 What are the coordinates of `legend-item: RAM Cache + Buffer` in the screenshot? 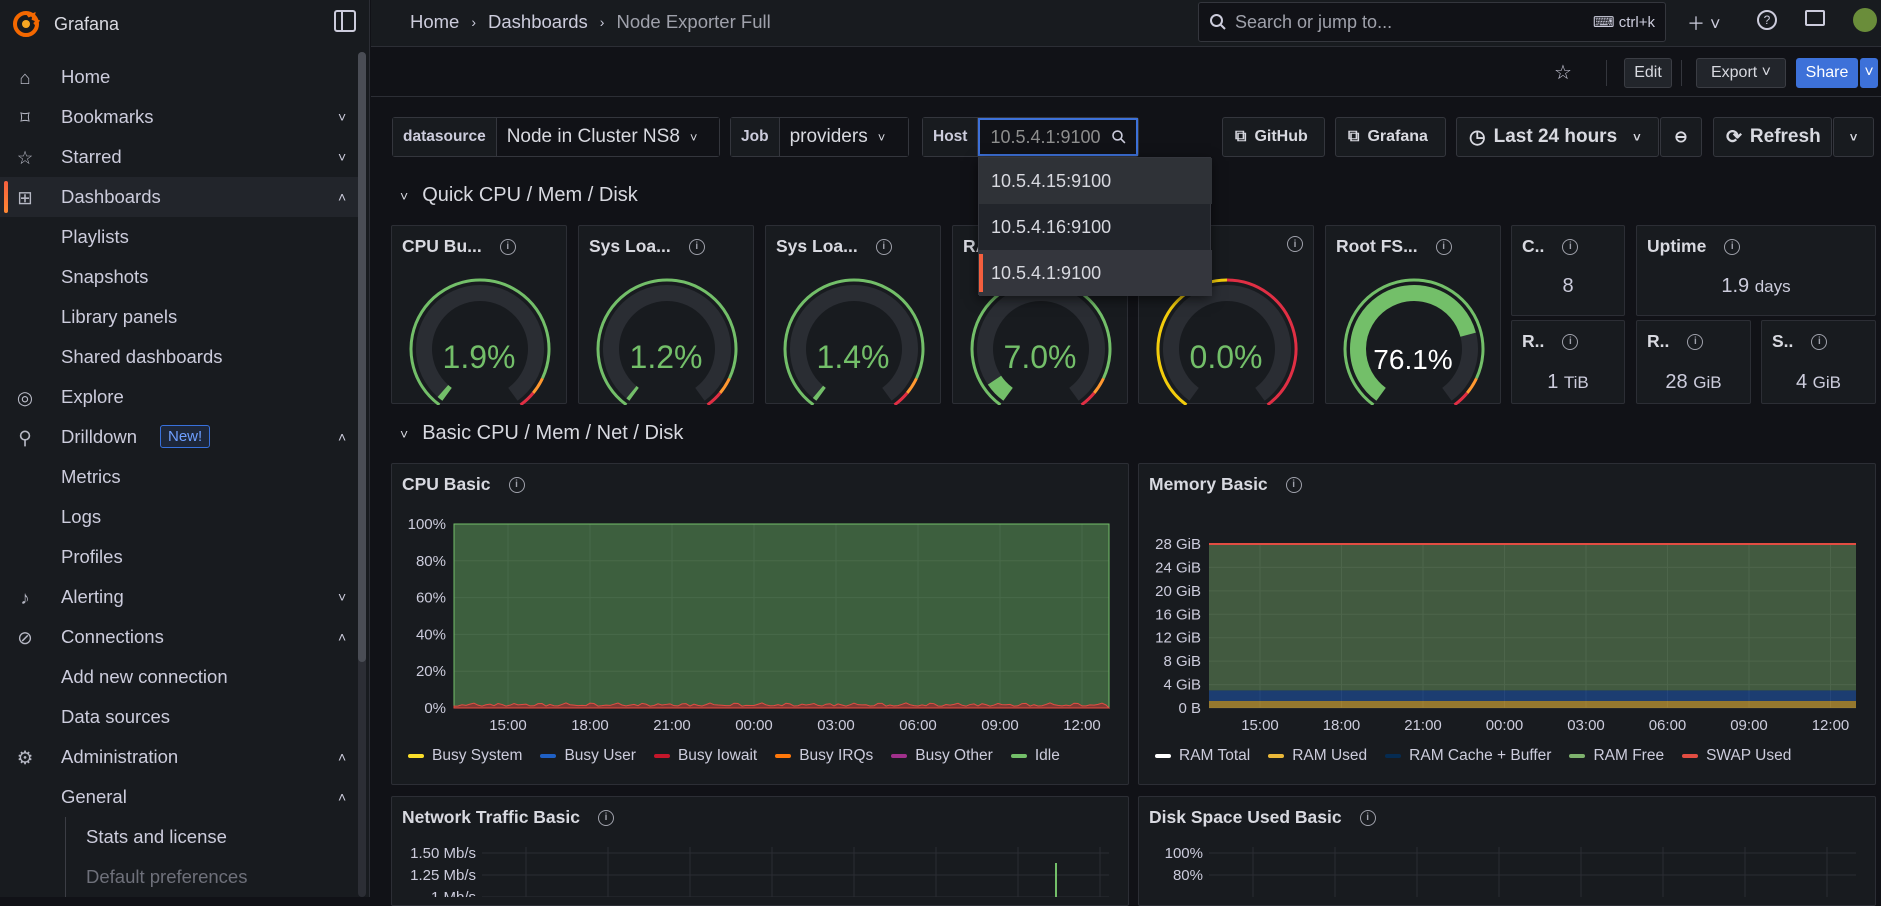 It's located at (1468, 756).